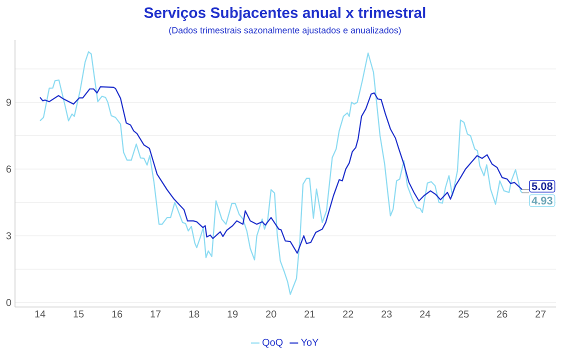 The image size is (570, 360). Describe the element at coordinates (541, 314) in the screenshot. I see `x-tick-label: 27` at that location.